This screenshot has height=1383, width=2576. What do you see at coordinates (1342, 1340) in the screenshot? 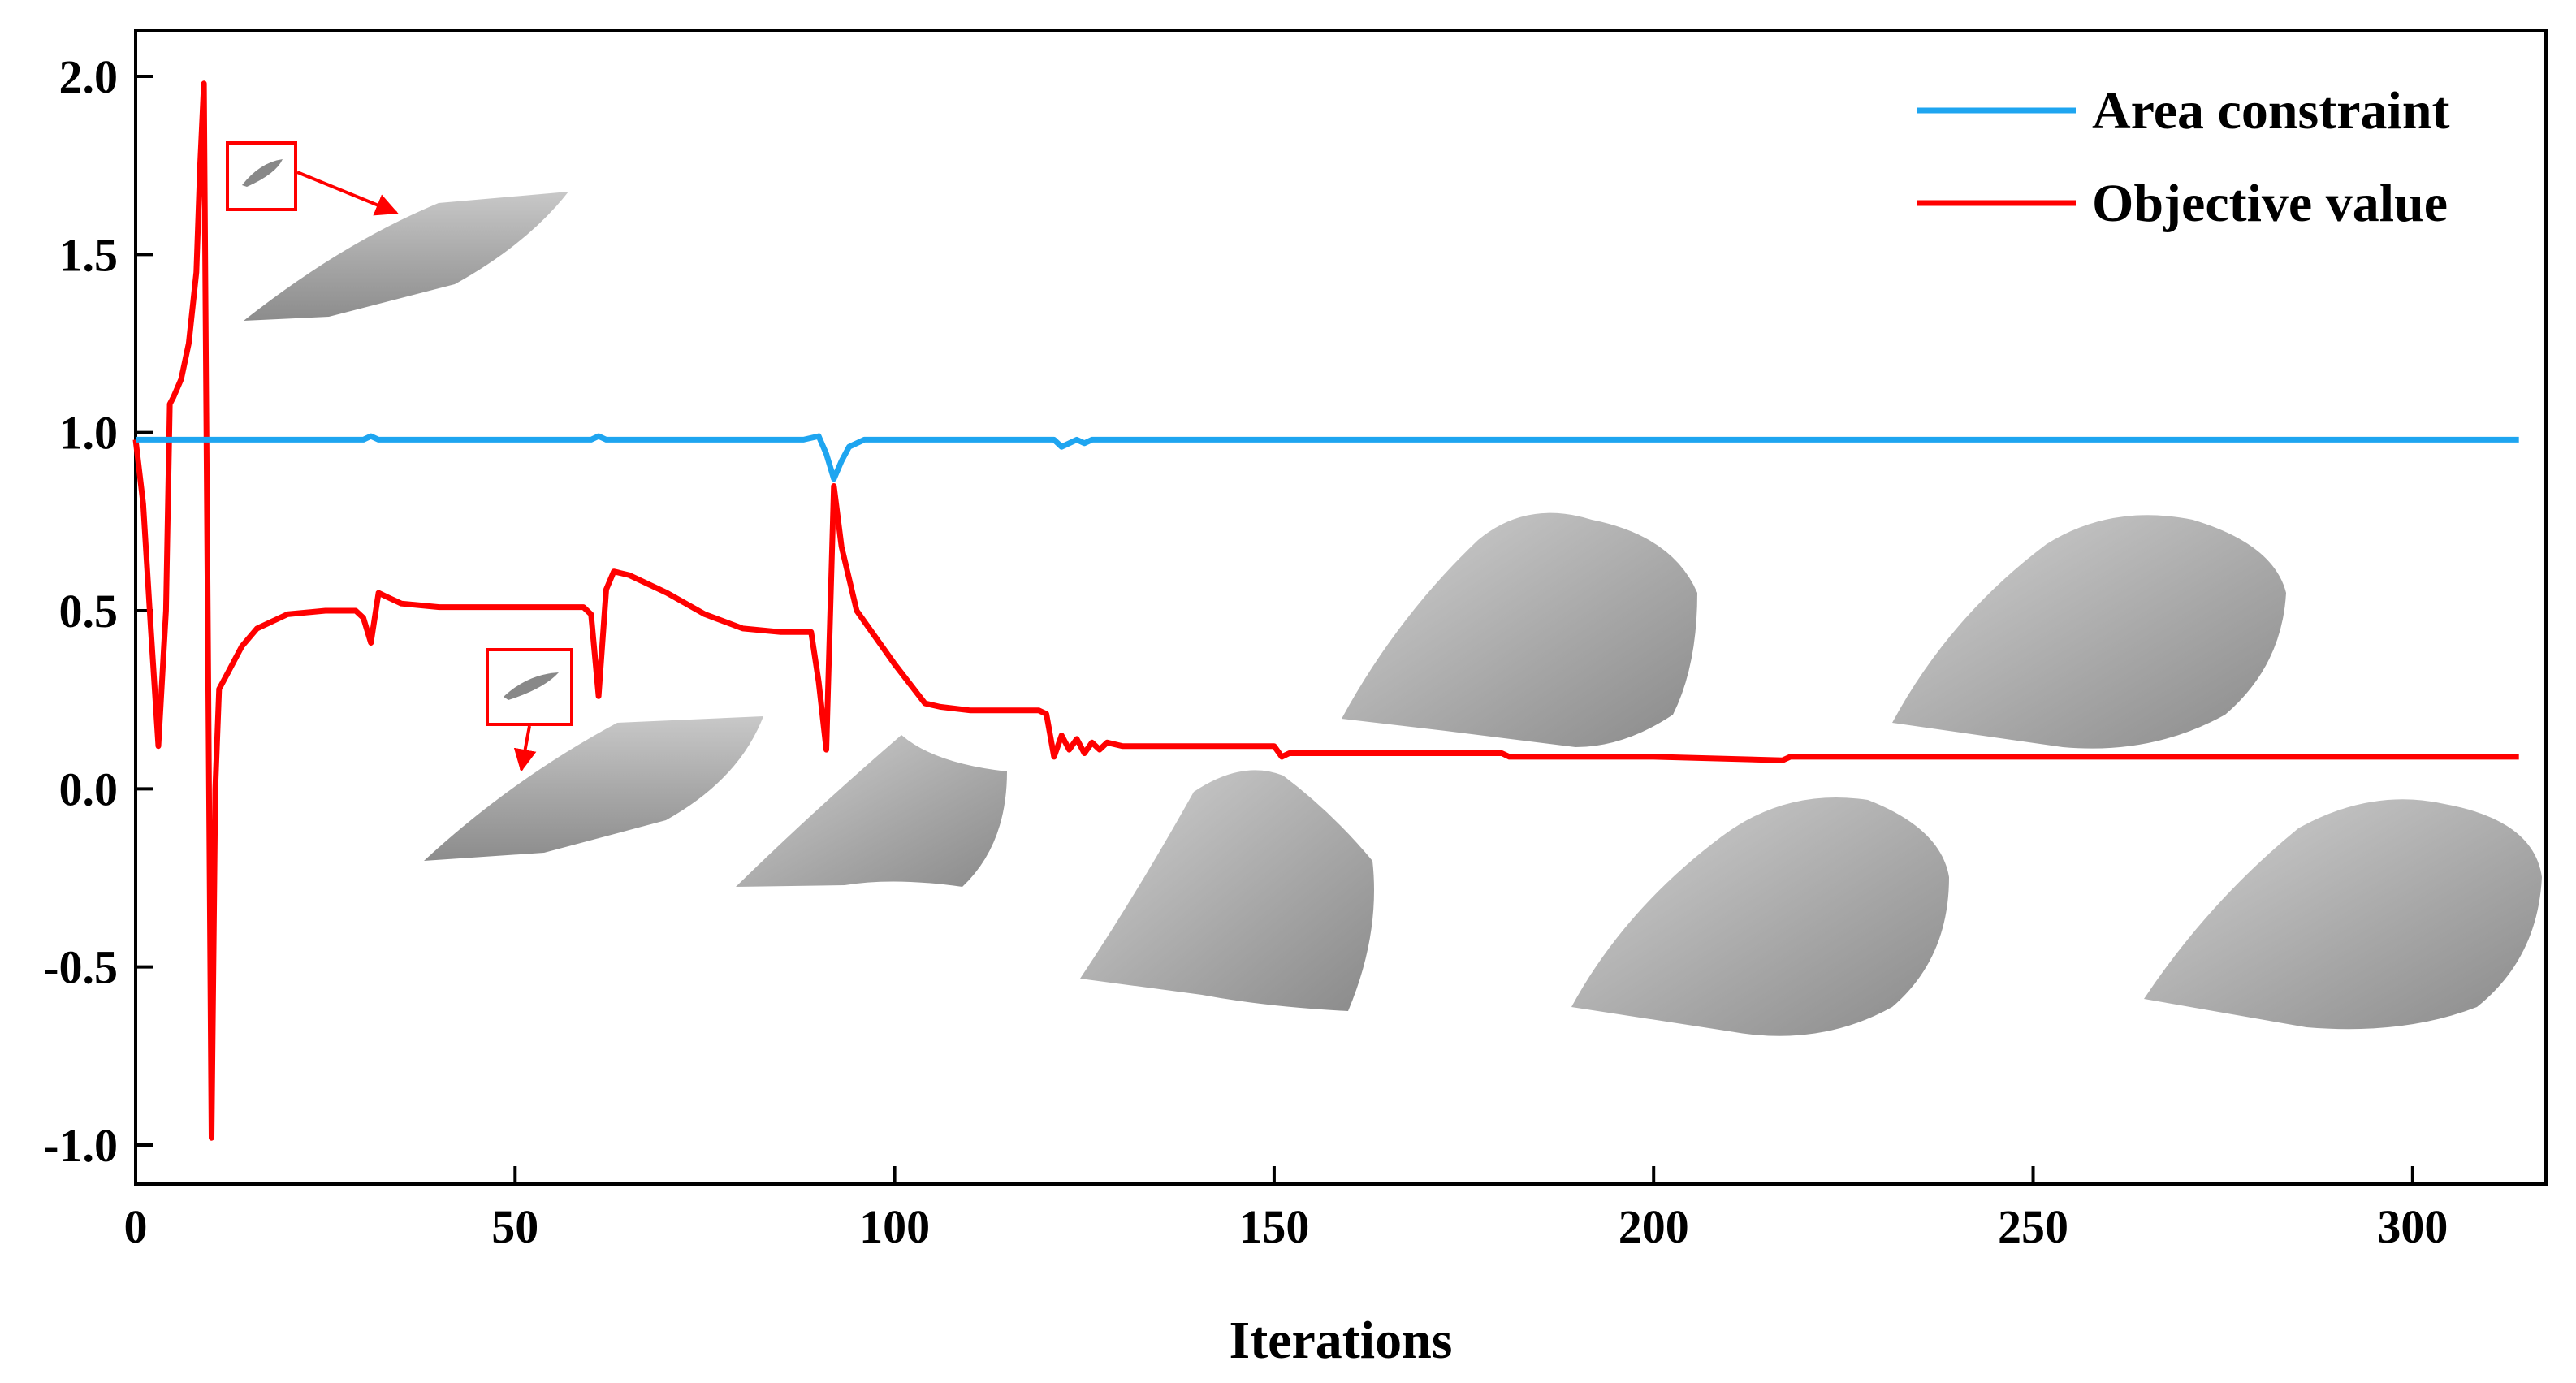
I see `x-axis-title: Iterations` at bounding box center [1342, 1340].